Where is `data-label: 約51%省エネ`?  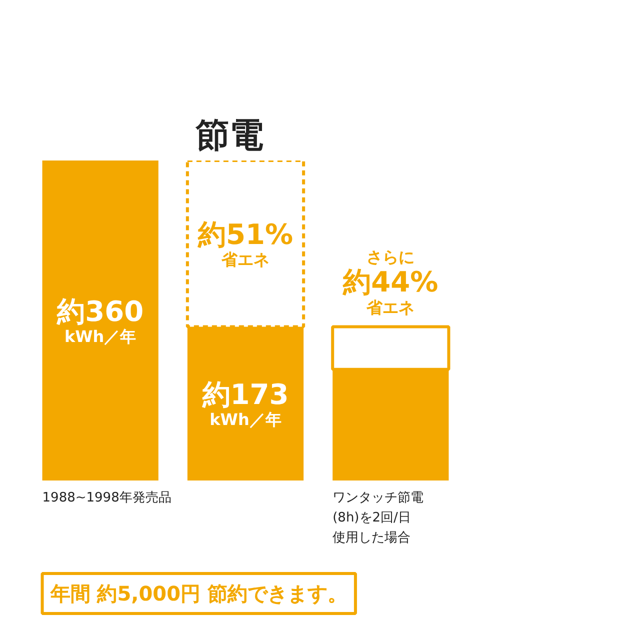 data-label: 約51%省エネ is located at coordinates (245, 244).